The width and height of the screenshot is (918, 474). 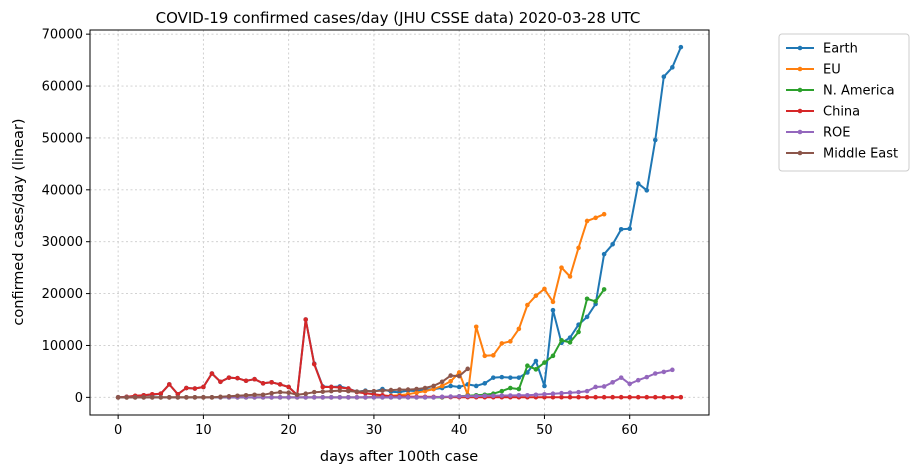 What do you see at coordinates (836, 133) in the screenshot?
I see `legend-label: ROE` at bounding box center [836, 133].